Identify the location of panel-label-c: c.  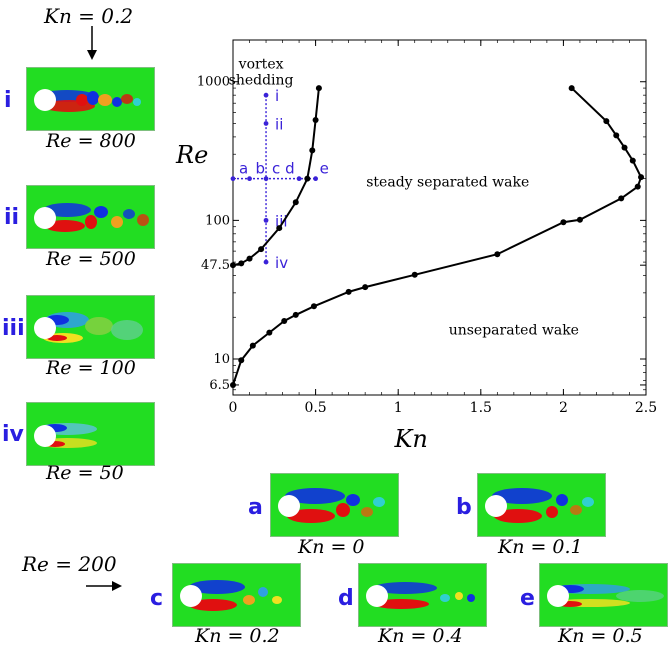
(157, 598).